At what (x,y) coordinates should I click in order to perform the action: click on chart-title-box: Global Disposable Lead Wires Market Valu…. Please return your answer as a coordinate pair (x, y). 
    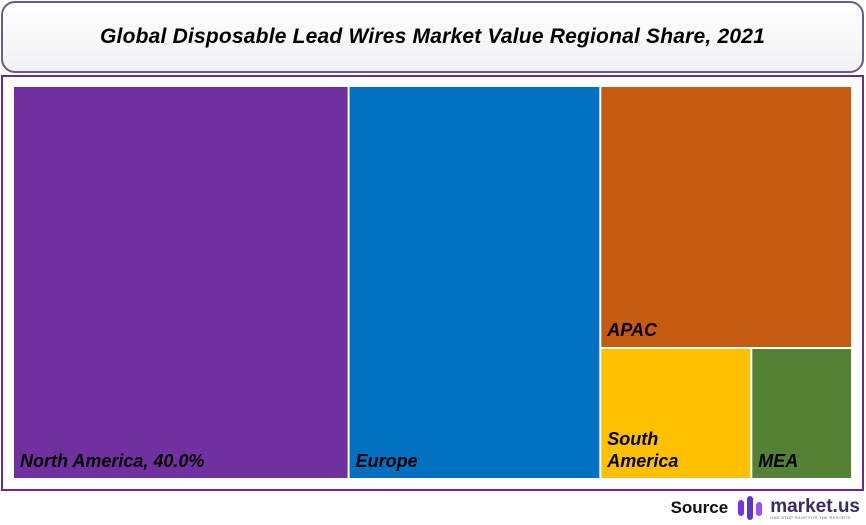
    Looking at the image, I should click on (432, 37).